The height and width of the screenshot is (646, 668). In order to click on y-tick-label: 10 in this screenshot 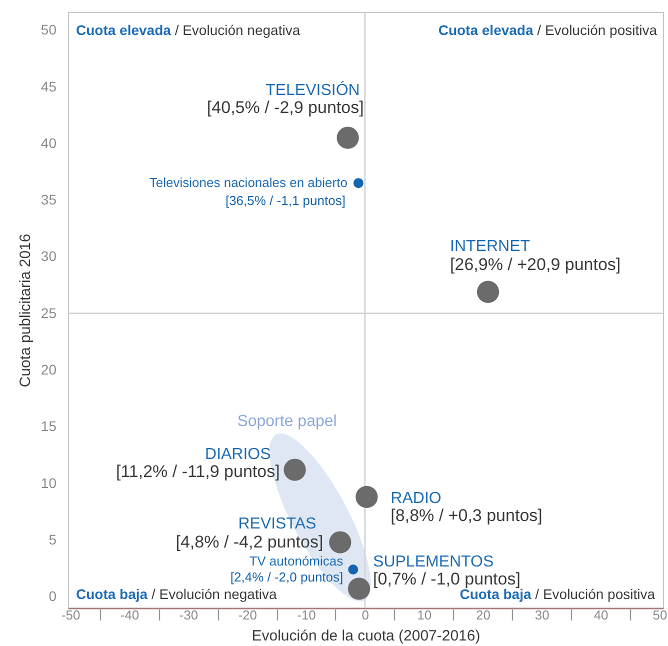, I will do `click(48, 482)`.